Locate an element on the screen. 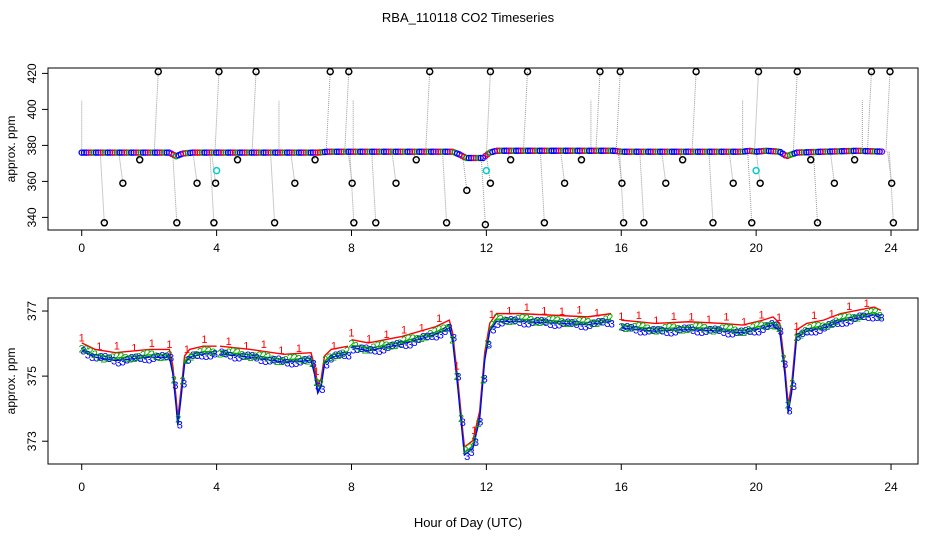 This screenshot has width=936, height=545. bottom-y-tick-label: 377 is located at coordinates (32, 311).